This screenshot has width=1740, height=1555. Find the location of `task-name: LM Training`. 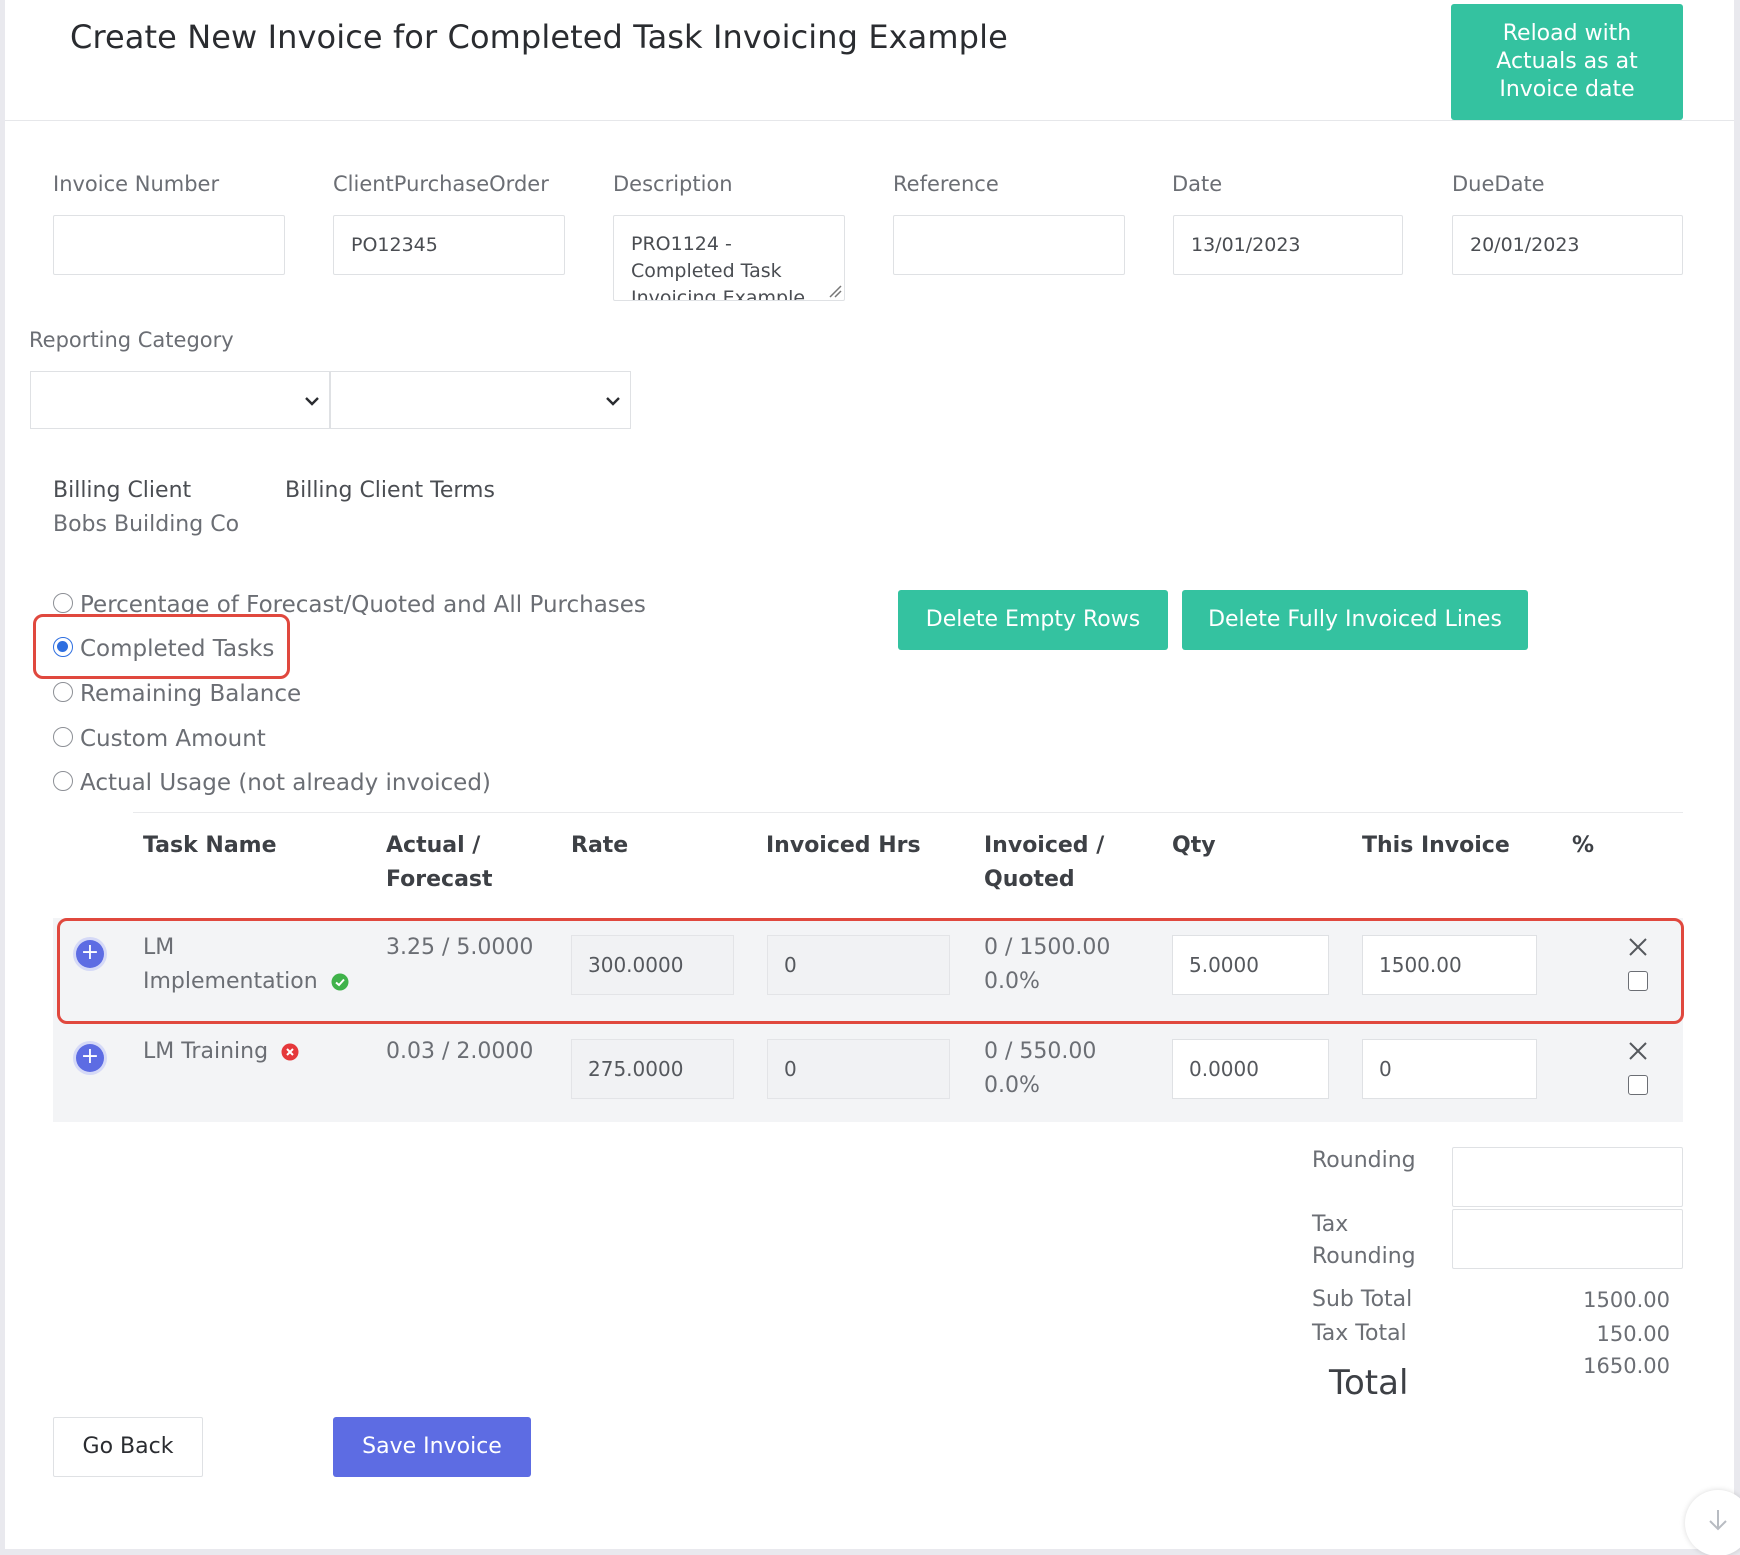

task-name: LM Training is located at coordinates (221, 1052).